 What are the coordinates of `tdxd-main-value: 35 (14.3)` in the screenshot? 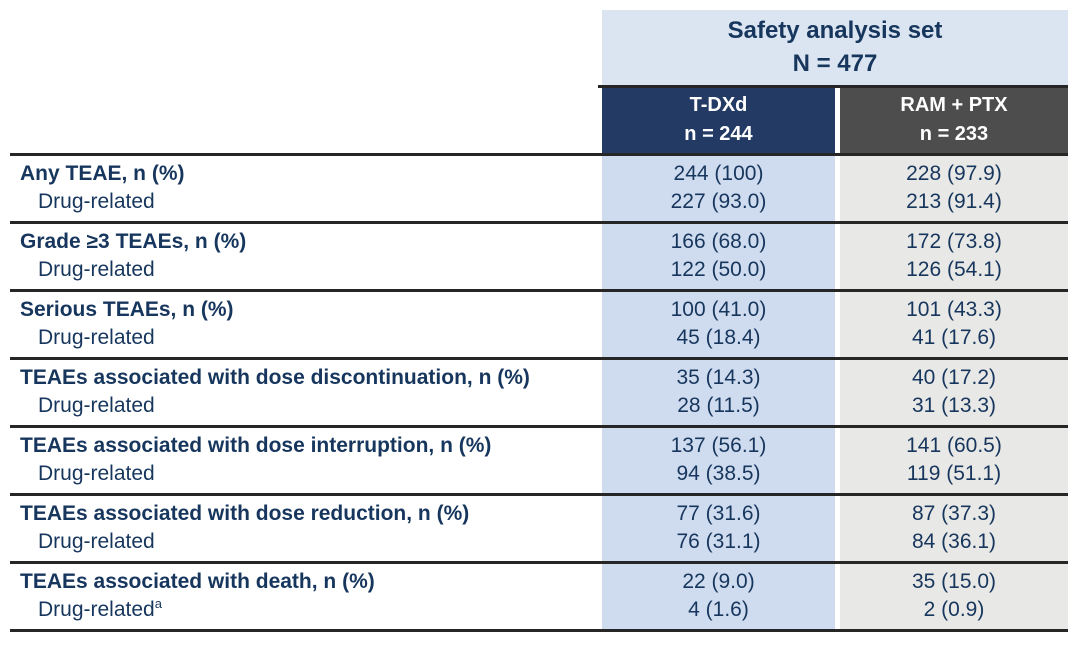 It's located at (718, 377).